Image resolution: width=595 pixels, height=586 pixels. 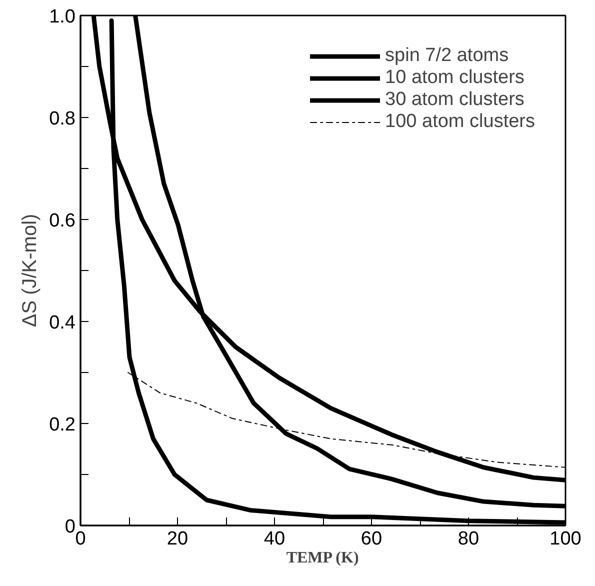 What do you see at coordinates (371, 539) in the screenshot?
I see `x-tick-label: 60` at bounding box center [371, 539].